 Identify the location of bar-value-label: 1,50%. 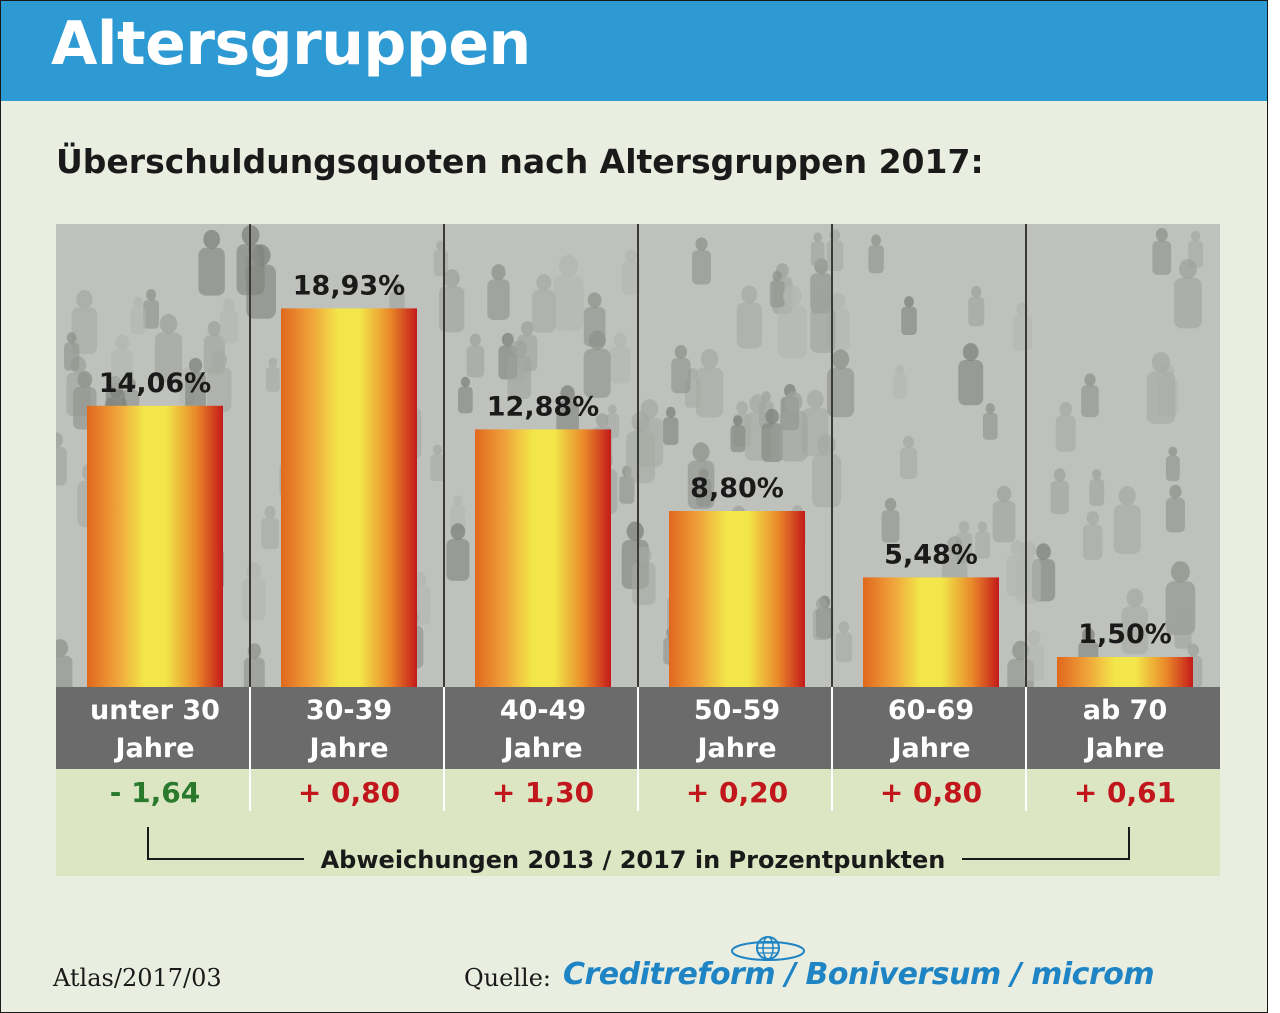
(1125, 634).